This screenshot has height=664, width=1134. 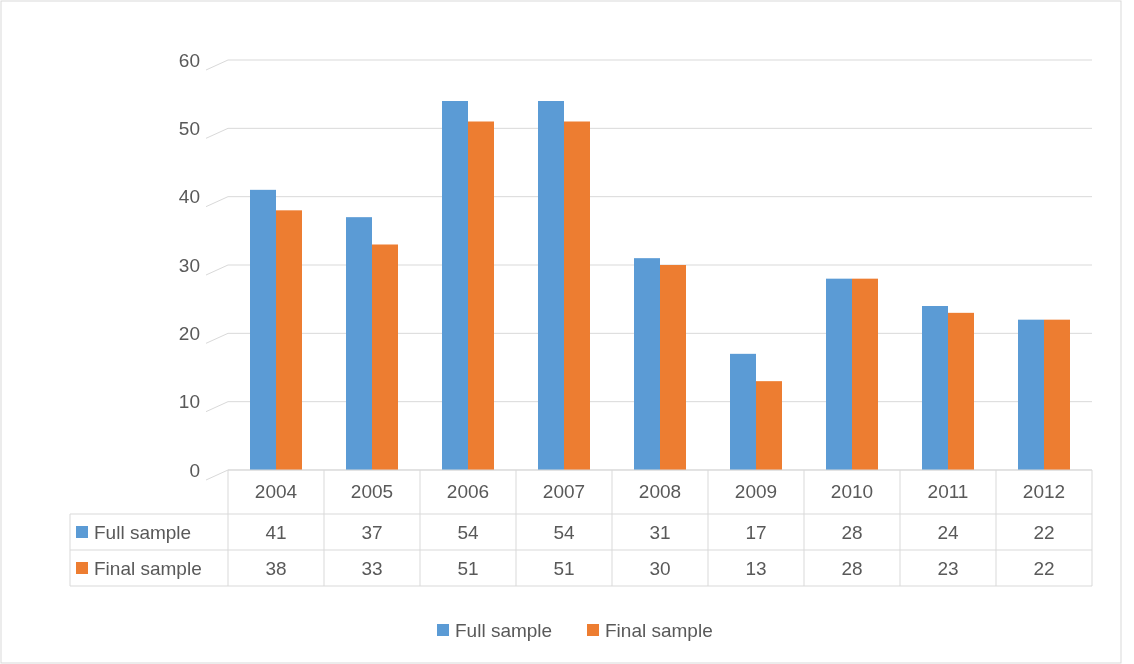 I want to click on data-label: 13, so click(x=756, y=568).